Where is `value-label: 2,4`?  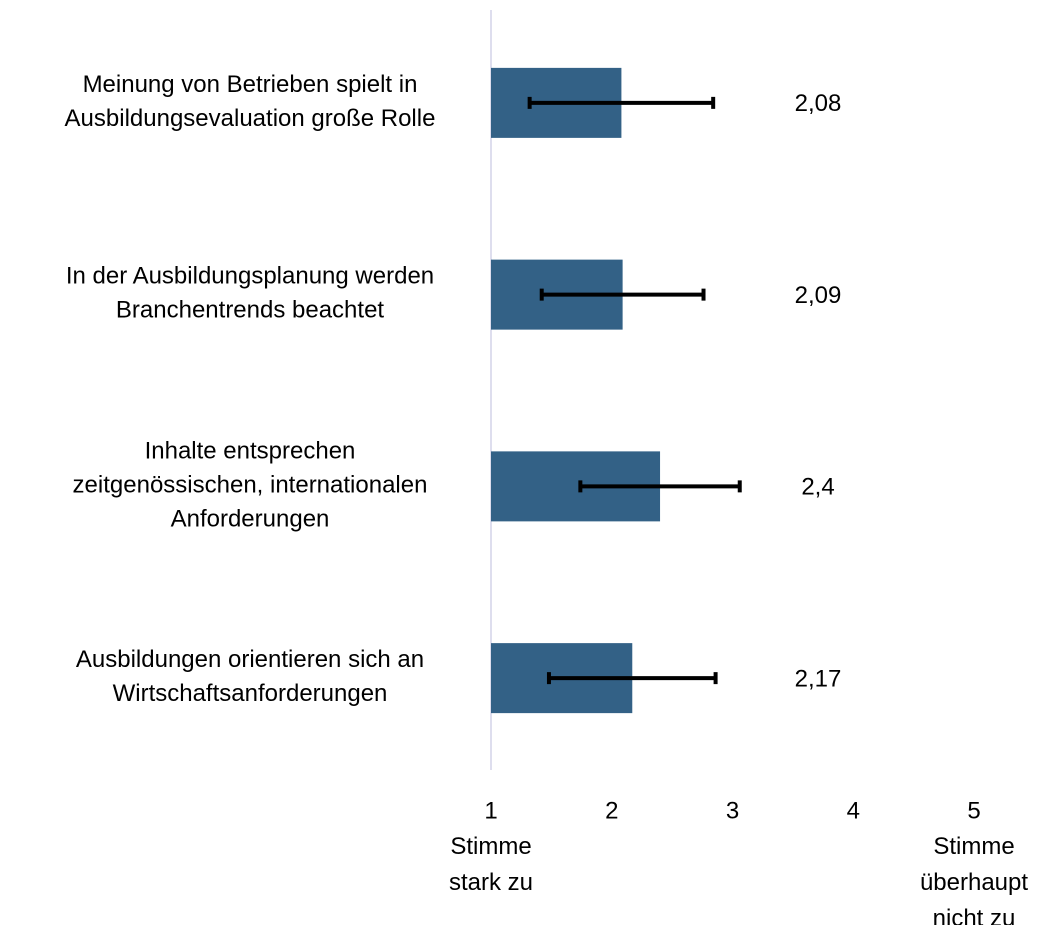 value-label: 2,4 is located at coordinates (817, 487).